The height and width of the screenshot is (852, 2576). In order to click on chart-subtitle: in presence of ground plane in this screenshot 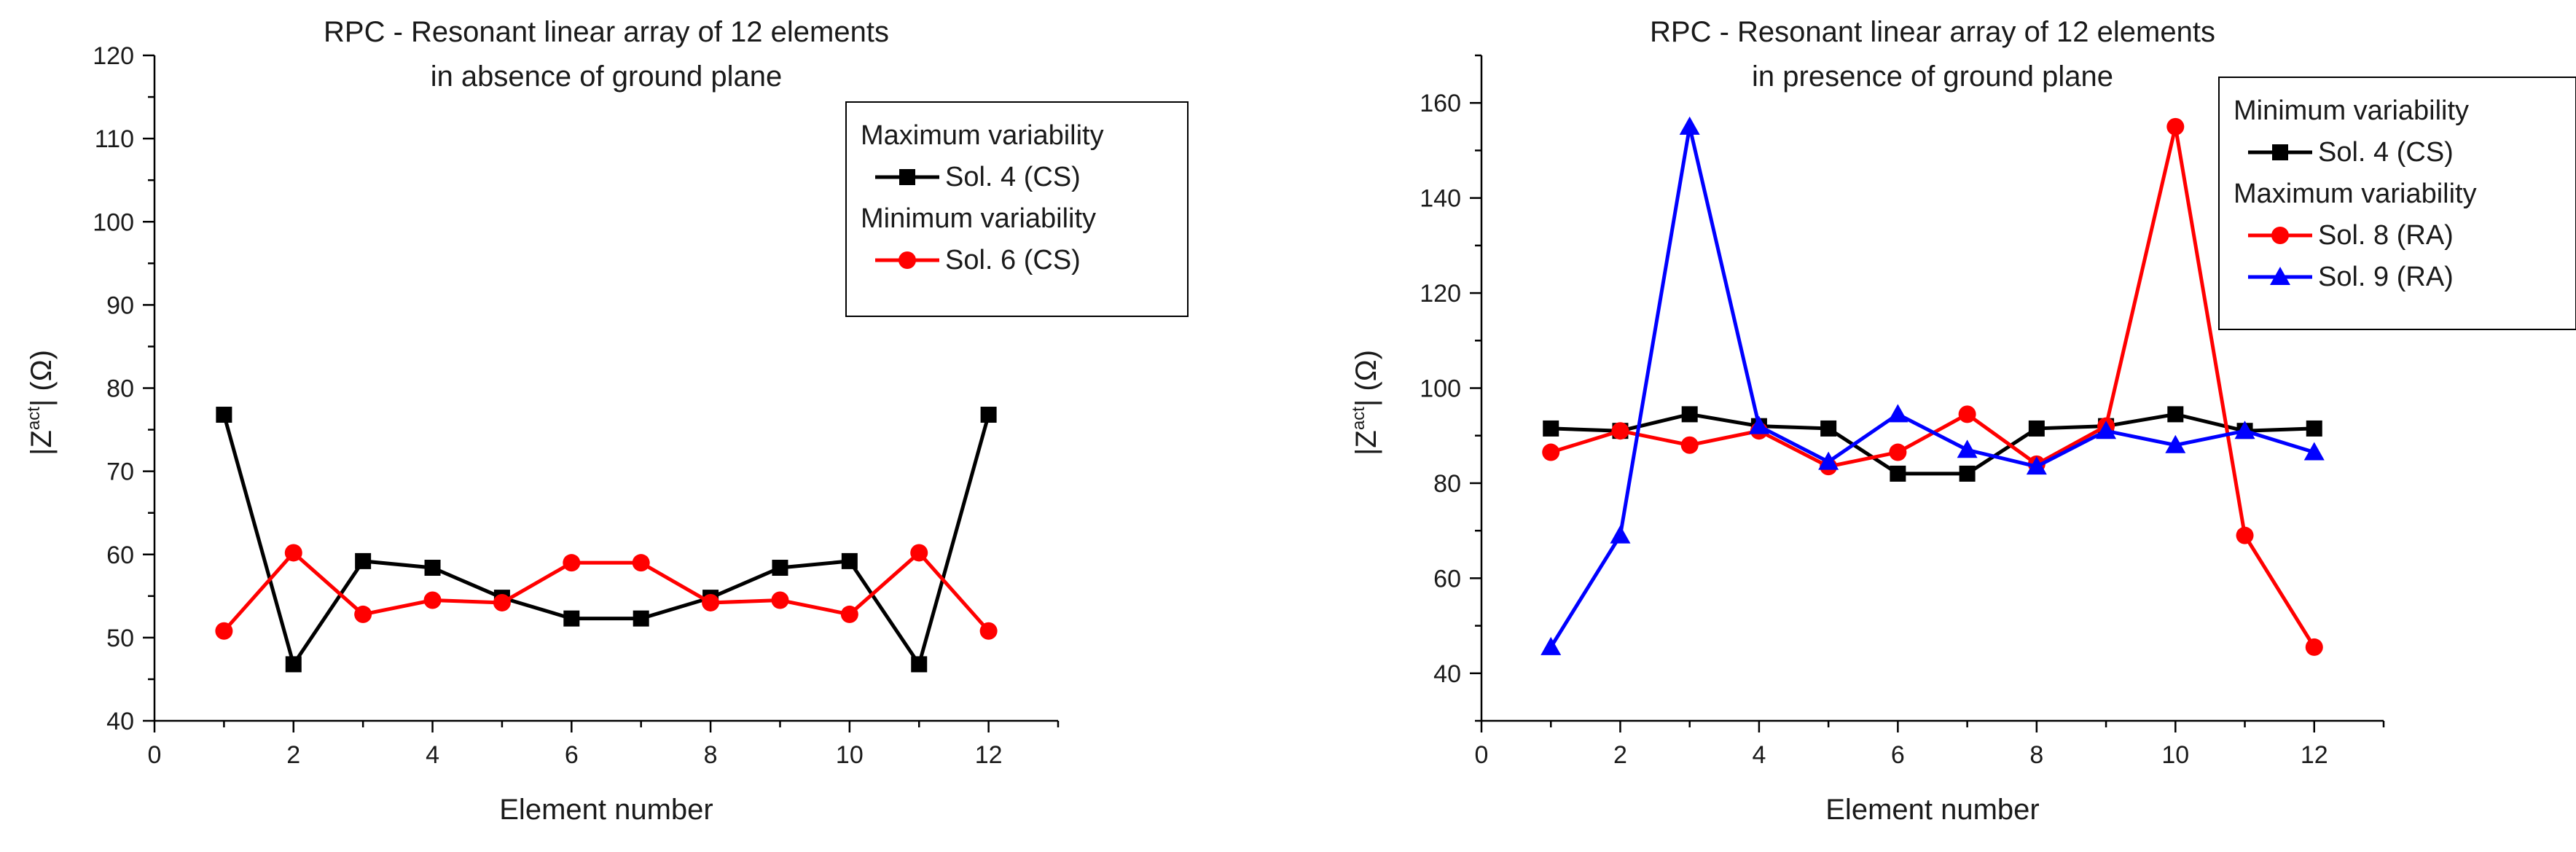, I will do `click(1932, 76)`.